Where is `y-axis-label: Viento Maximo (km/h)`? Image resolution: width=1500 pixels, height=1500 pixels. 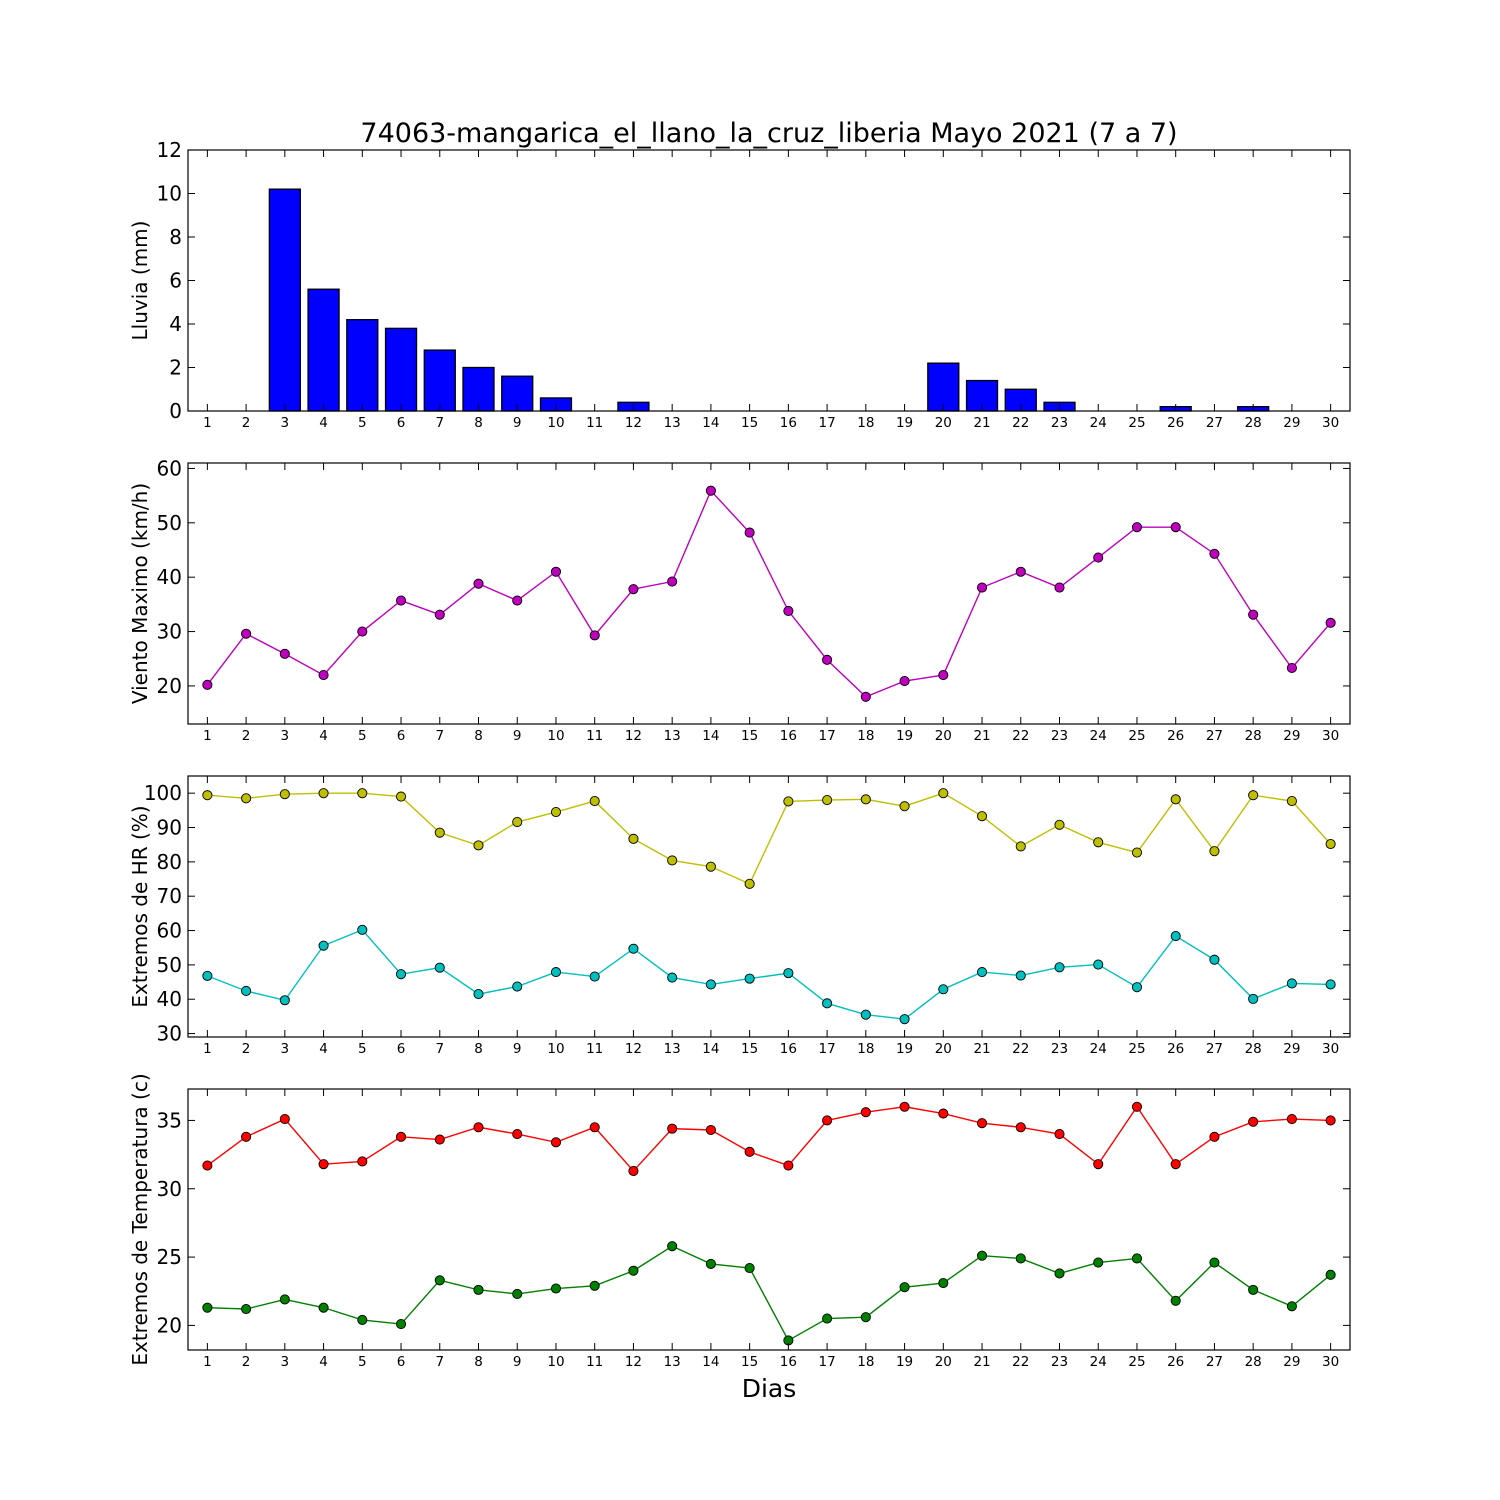
y-axis-label: Viento Maximo (km/h) is located at coordinates (140, 593).